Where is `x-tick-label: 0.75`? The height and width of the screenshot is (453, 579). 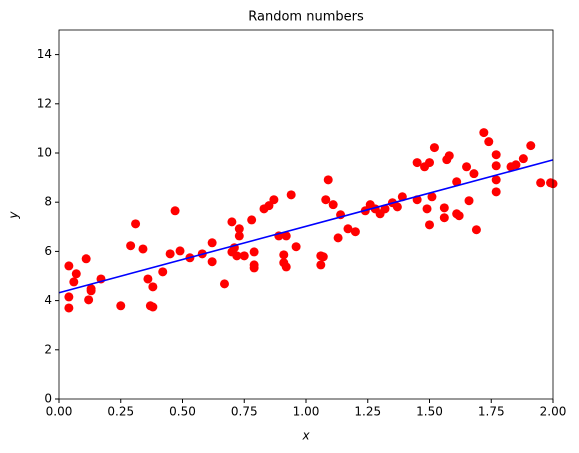 x-tick-label: 0.75 is located at coordinates (244, 412).